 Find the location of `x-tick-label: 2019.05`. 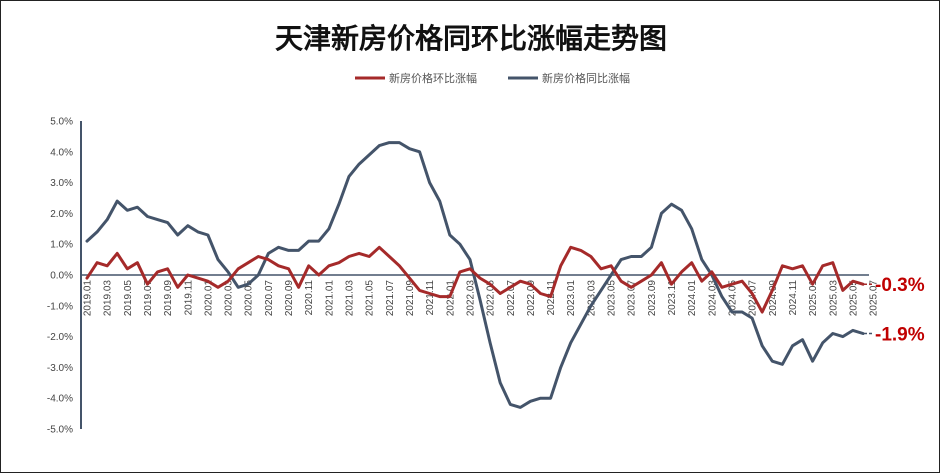

x-tick-label: 2019.05 is located at coordinates (128, 298).